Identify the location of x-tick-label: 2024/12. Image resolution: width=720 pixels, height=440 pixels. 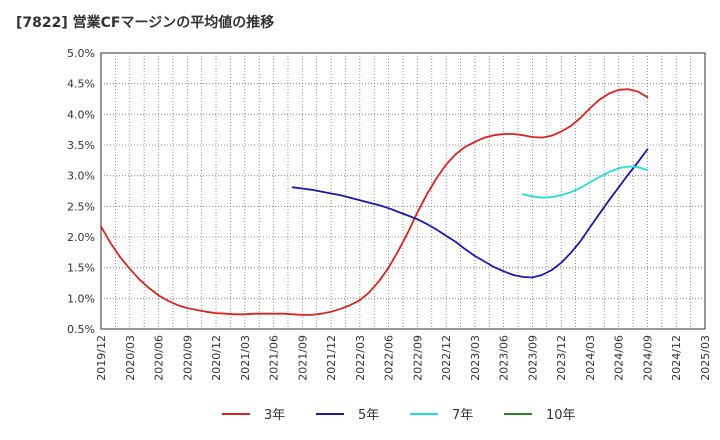
(676, 358).